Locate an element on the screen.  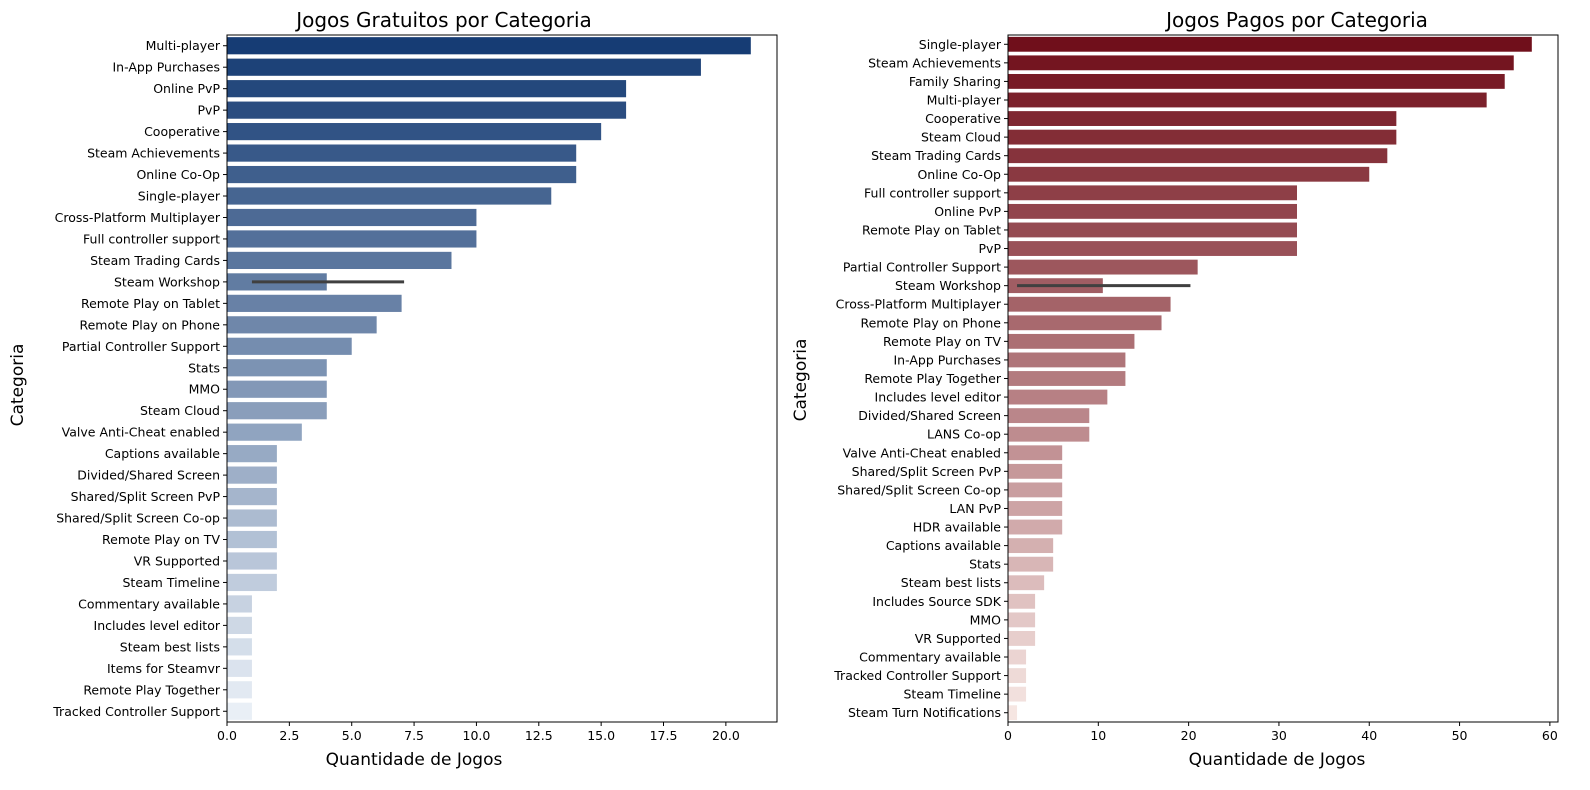
x-tick-label: 50 is located at coordinates (1460, 735).